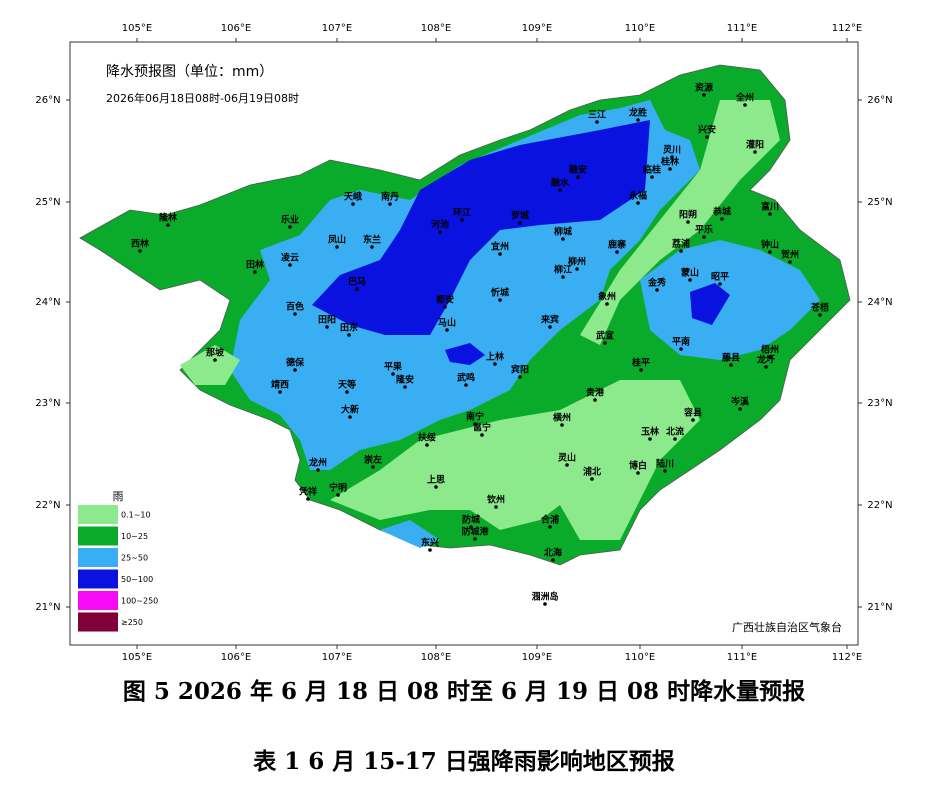 This screenshot has height=804, width=928. What do you see at coordinates (280, 385) in the screenshot?
I see `city-label: 靖西` at bounding box center [280, 385].